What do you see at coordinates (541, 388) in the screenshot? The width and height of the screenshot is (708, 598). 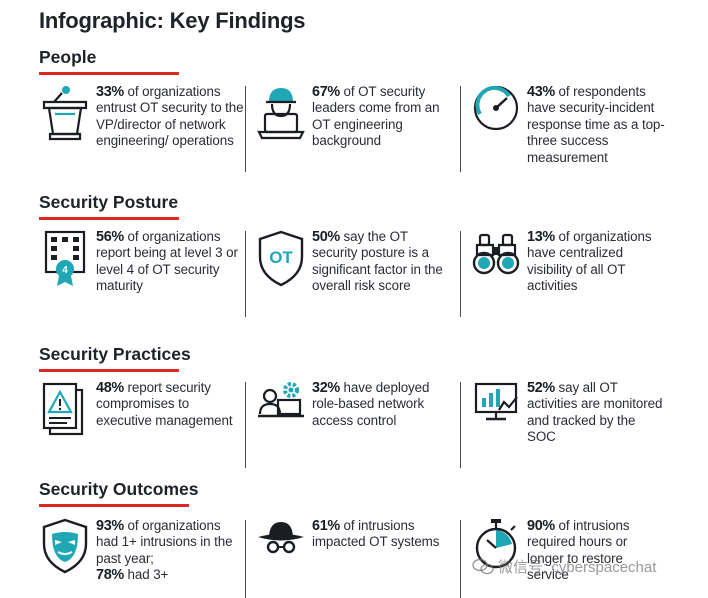 I see `stat-value: 52%` at bounding box center [541, 388].